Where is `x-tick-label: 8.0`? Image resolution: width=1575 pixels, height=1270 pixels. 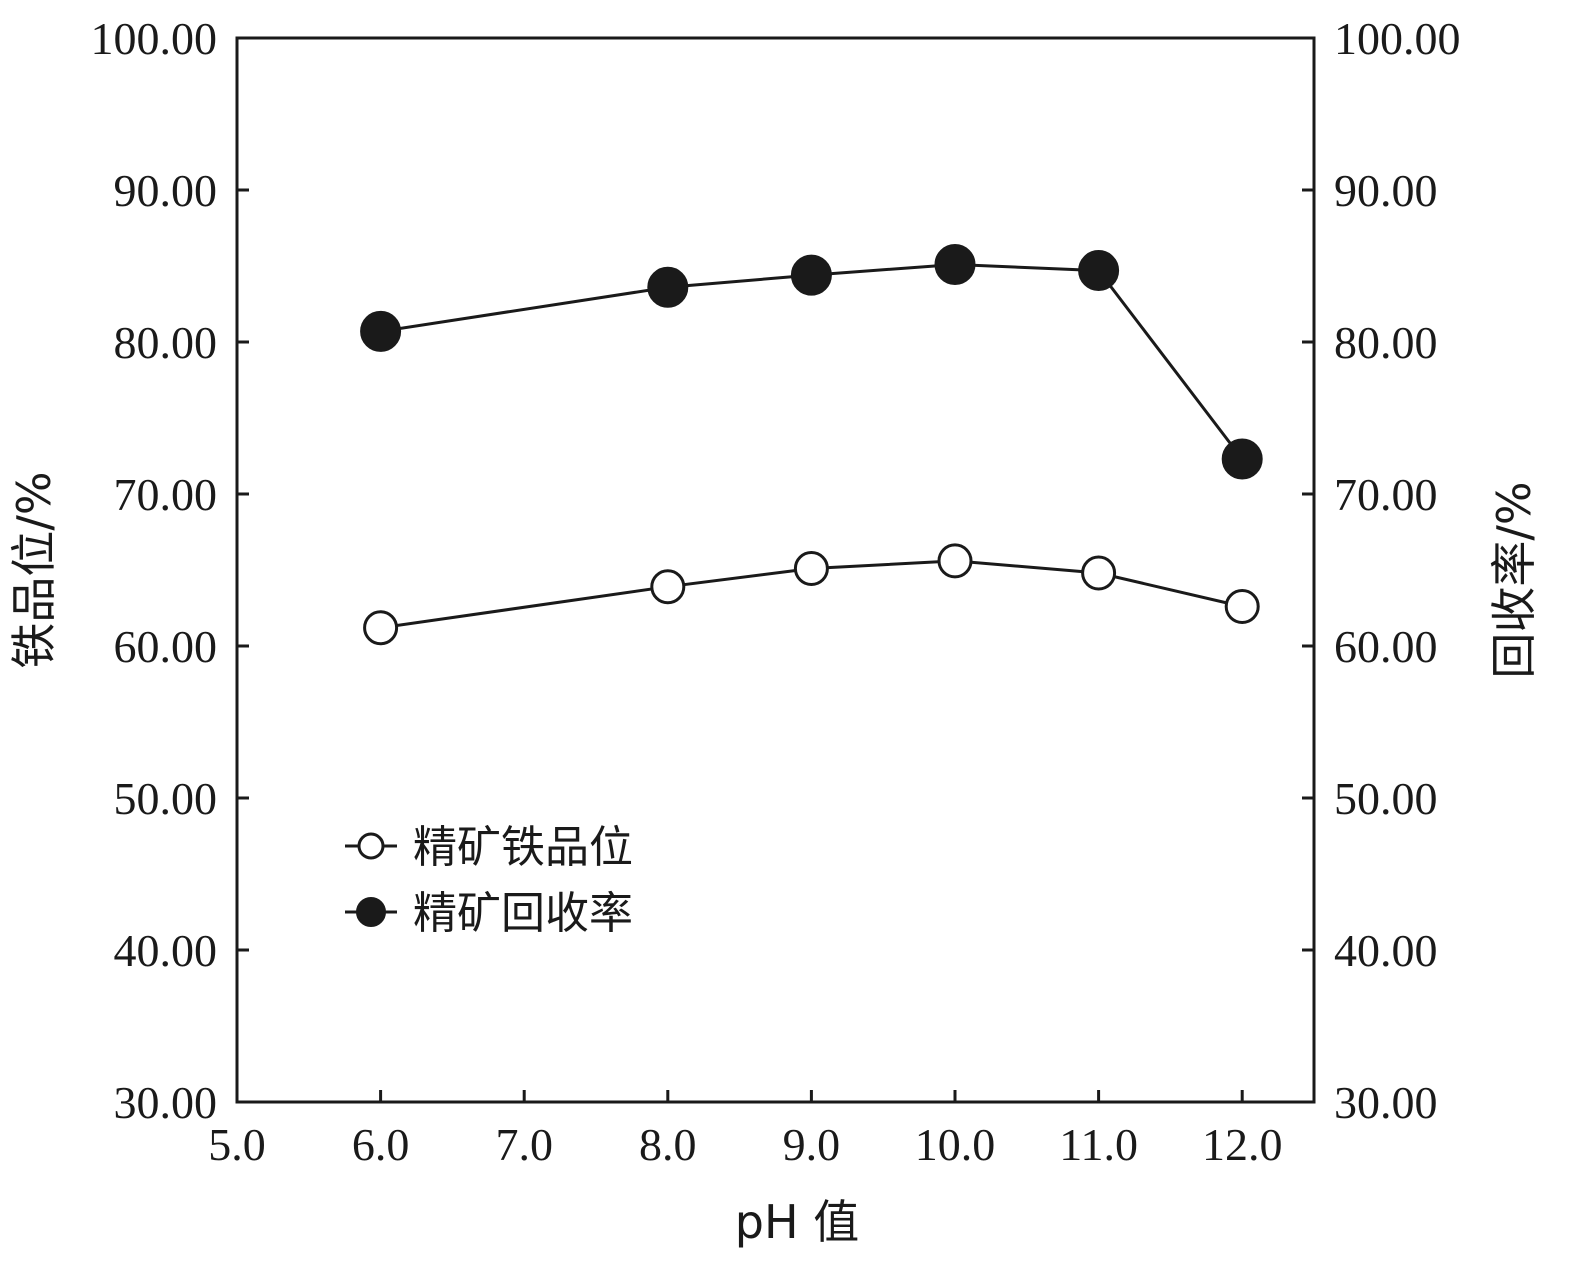
x-tick-label: 8.0 is located at coordinates (668, 1144).